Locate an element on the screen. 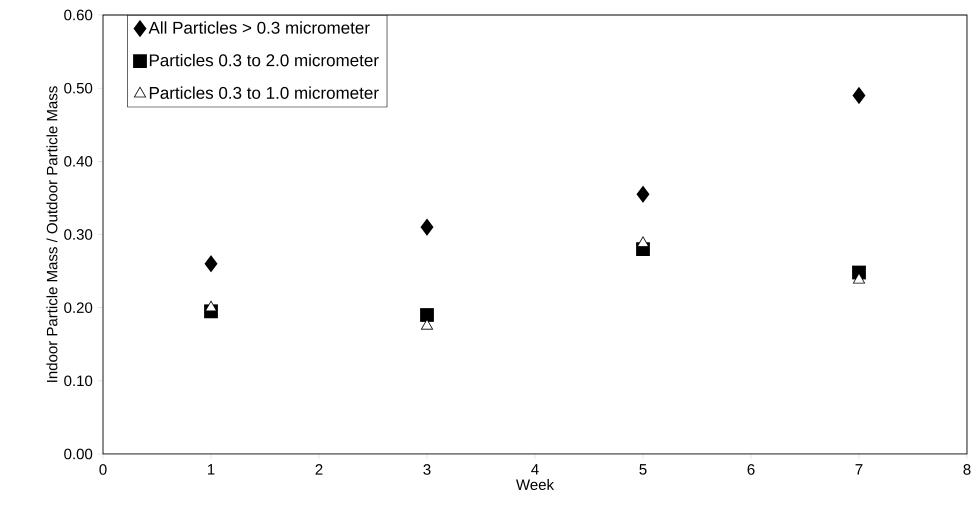 The width and height of the screenshot is (978, 521). y-tick-label: 0.20 is located at coordinates (78, 307).